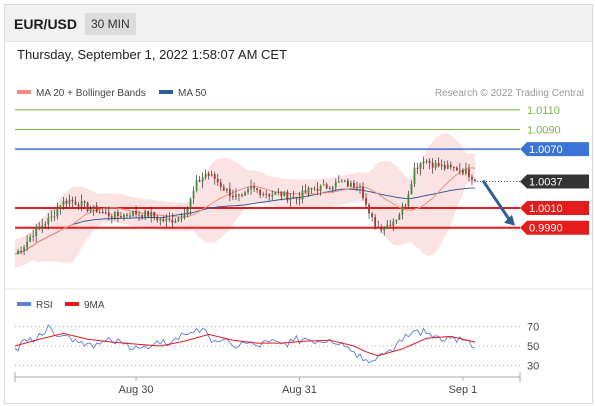 Image resolution: width=595 pixels, height=406 pixels. I want to click on projection-arrow-head, so click(509, 220).